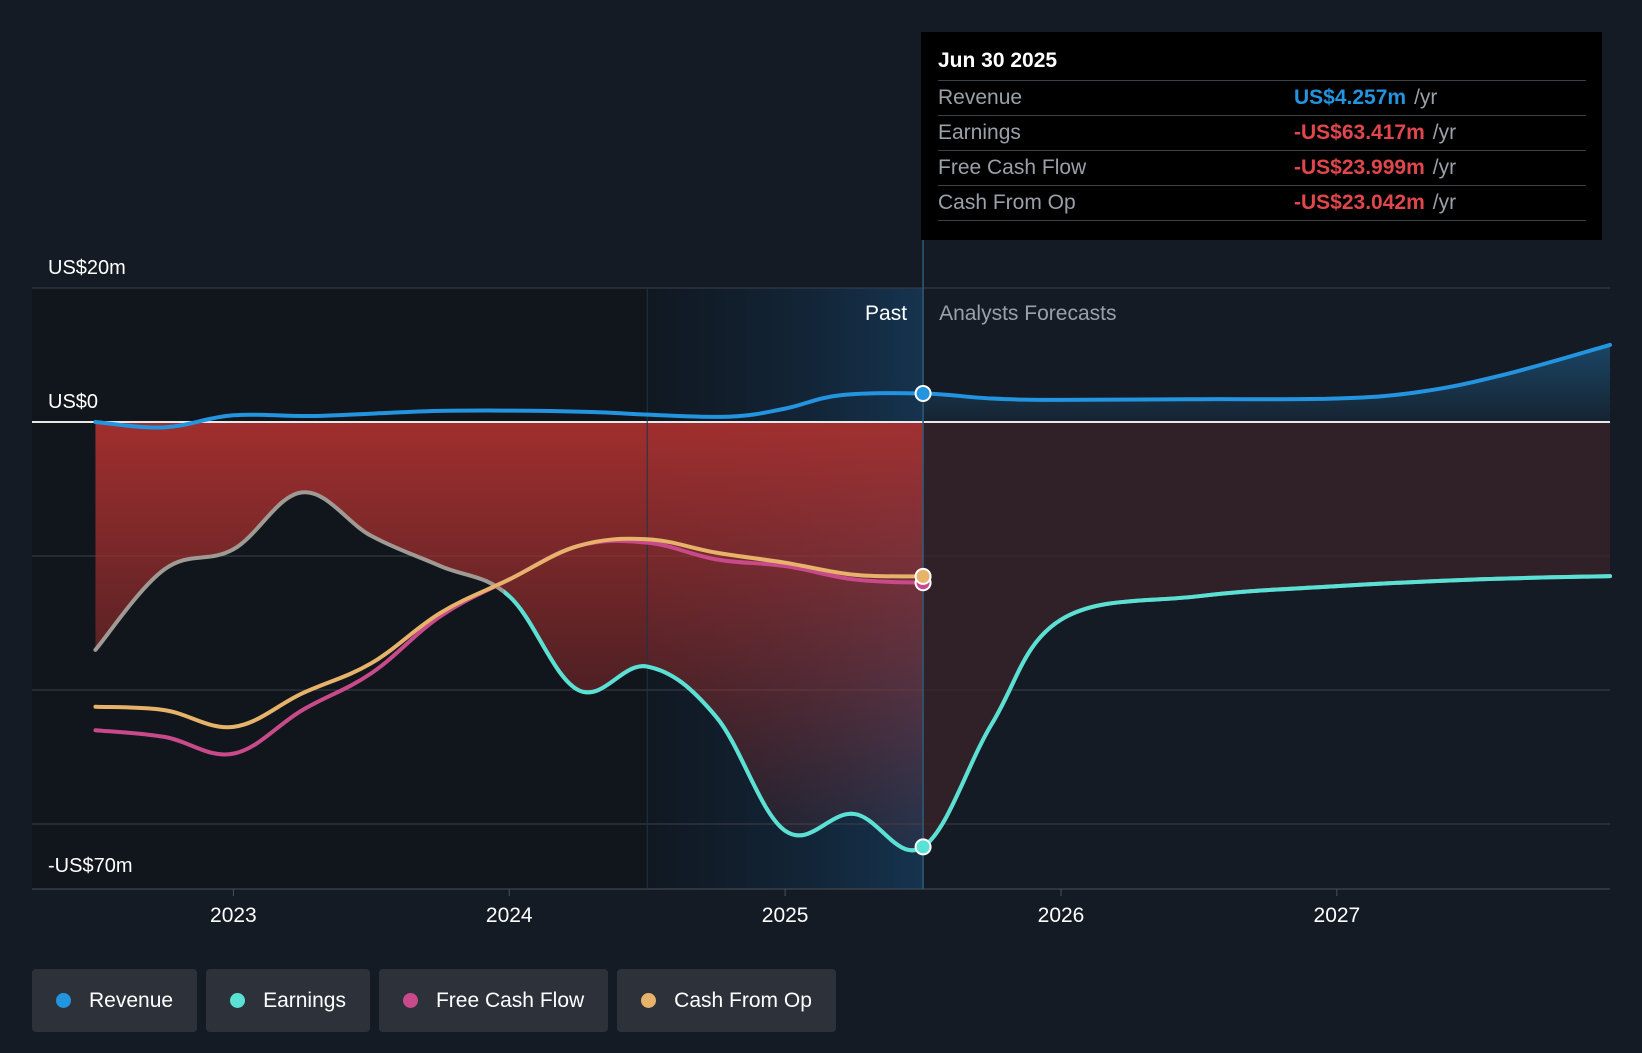 The width and height of the screenshot is (1642, 1053). What do you see at coordinates (1337, 915) in the screenshot?
I see `x-tick-label: 2027` at bounding box center [1337, 915].